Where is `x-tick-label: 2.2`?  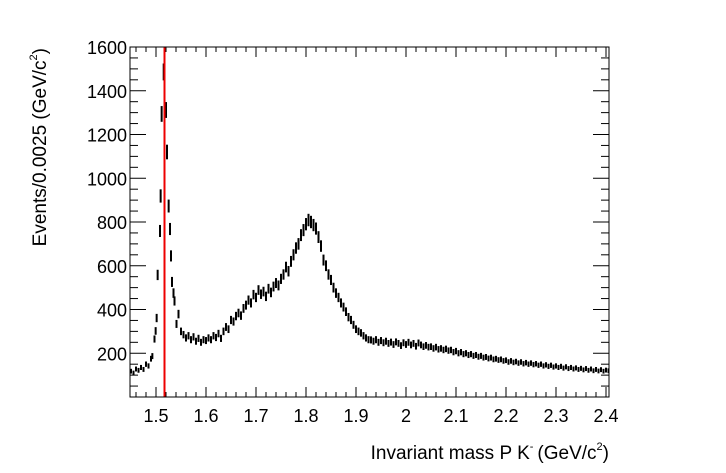 x-tick-label: 2.2 is located at coordinates (505, 416).